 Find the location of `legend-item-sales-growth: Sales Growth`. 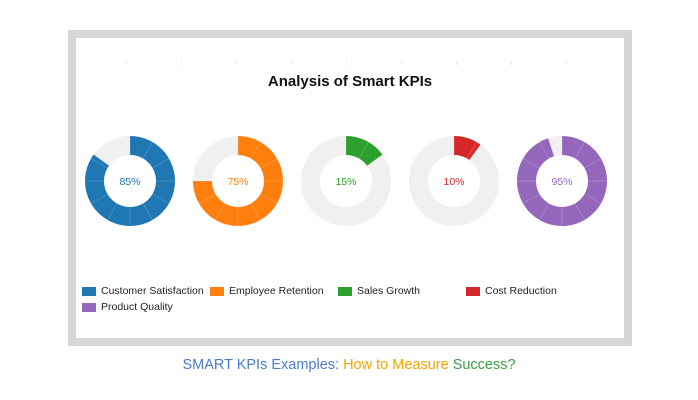

legend-item-sales-growth: Sales Growth is located at coordinates (379, 291).